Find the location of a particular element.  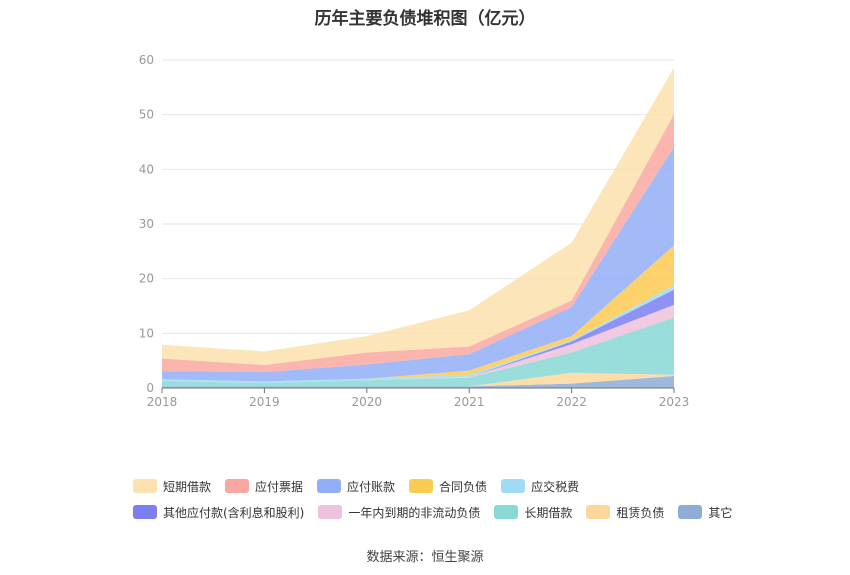

y-tick-label: 20 is located at coordinates (146, 279).